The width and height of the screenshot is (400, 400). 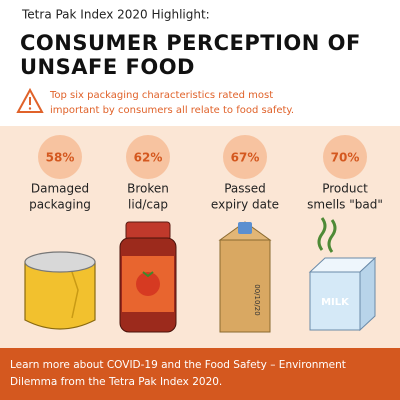 What do you see at coordinates (200, 374) in the screenshot?
I see `footer` at bounding box center [200, 374].